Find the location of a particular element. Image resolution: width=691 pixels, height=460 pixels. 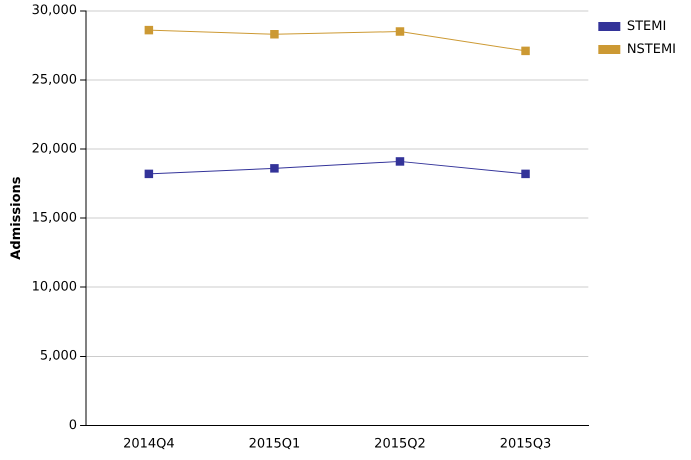

y-tick-label: 5,000 is located at coordinates (59, 356).